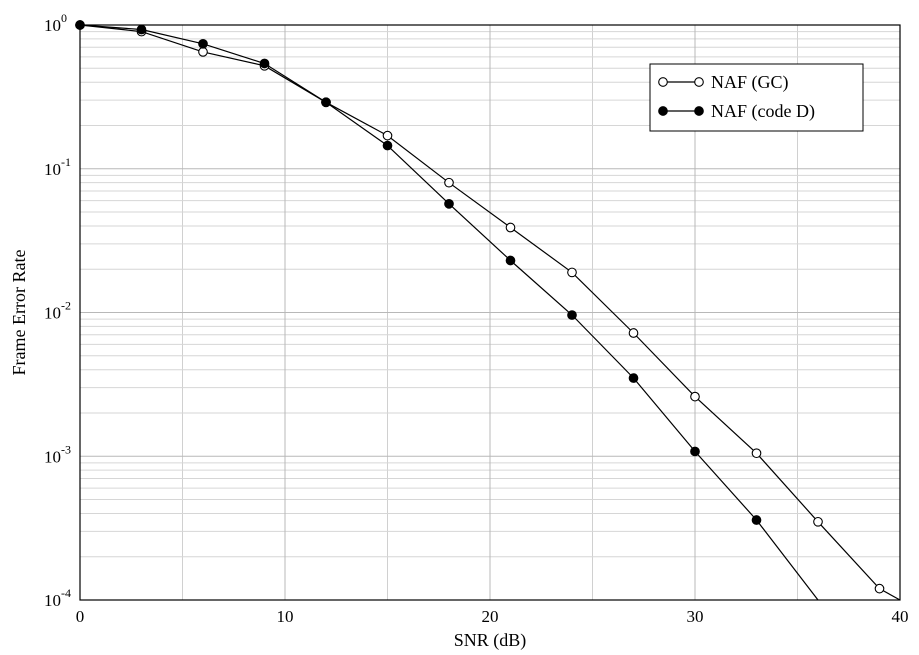 The width and height of the screenshot is (919, 655). I want to click on y-tick-label: 10⁻¹, so click(57, 167).